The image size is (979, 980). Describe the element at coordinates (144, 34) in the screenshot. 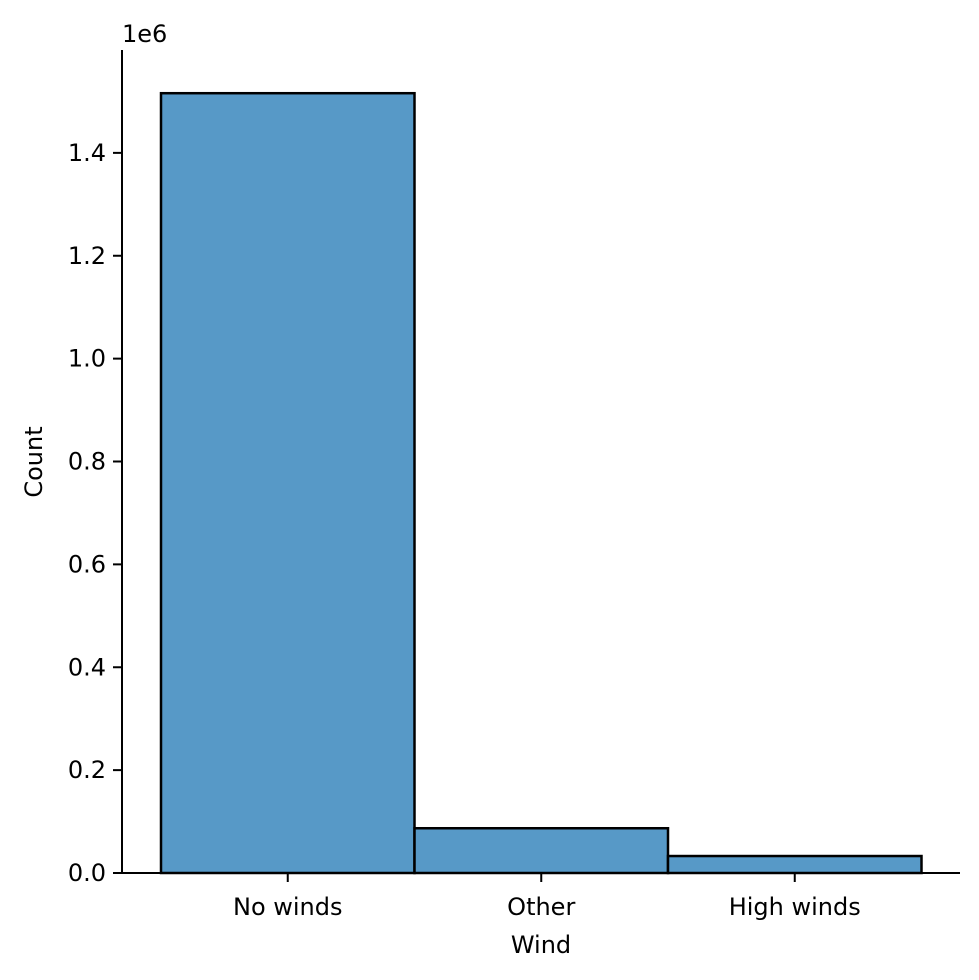

I see `y-axis-offset-label: 1e6` at that location.